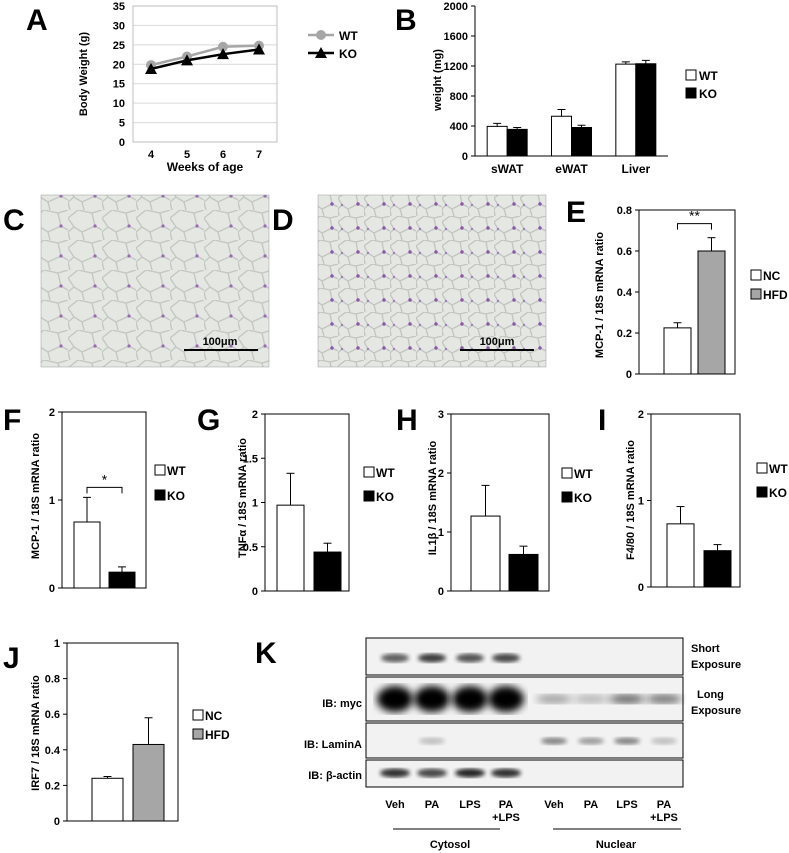 This screenshot has width=789, height=853. Describe the element at coordinates (52, 501) in the screenshot. I see `f-ytick-label: 1` at that location.